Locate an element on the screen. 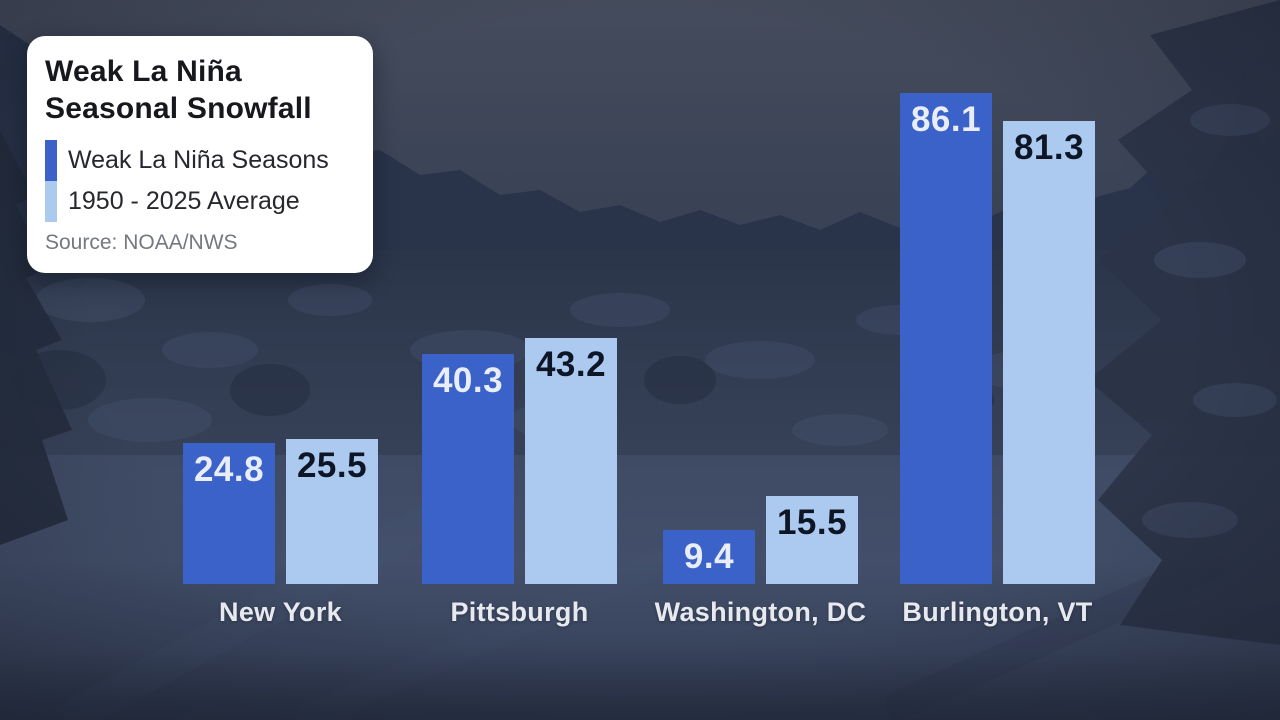 Image resolution: width=1280 pixels, height=720 pixels. bar-value-label: 43.2 is located at coordinates (571, 364).